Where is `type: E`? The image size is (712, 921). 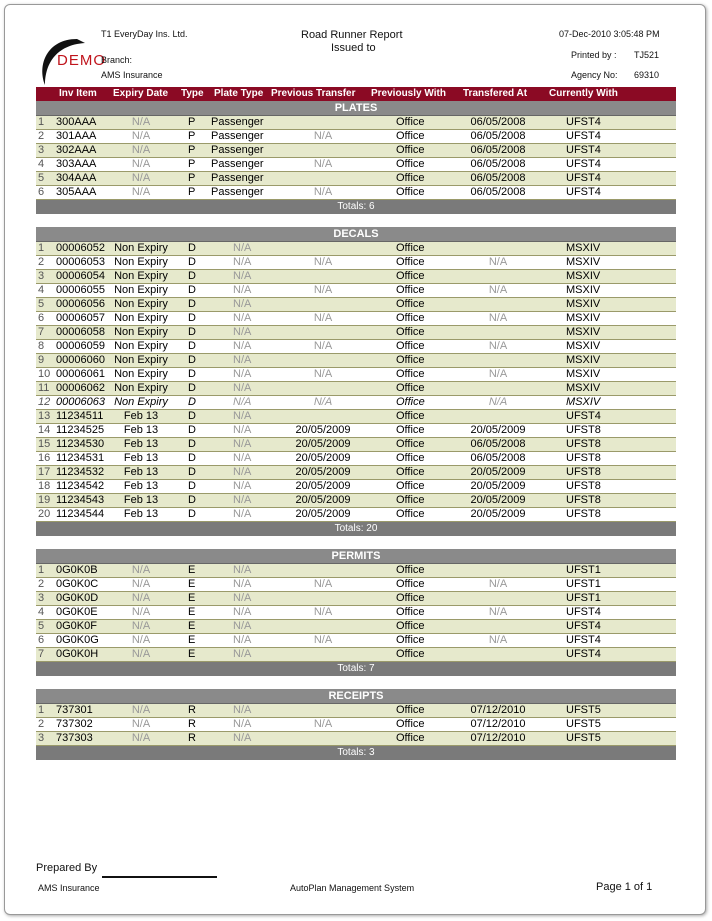 type: E is located at coordinates (192, 570).